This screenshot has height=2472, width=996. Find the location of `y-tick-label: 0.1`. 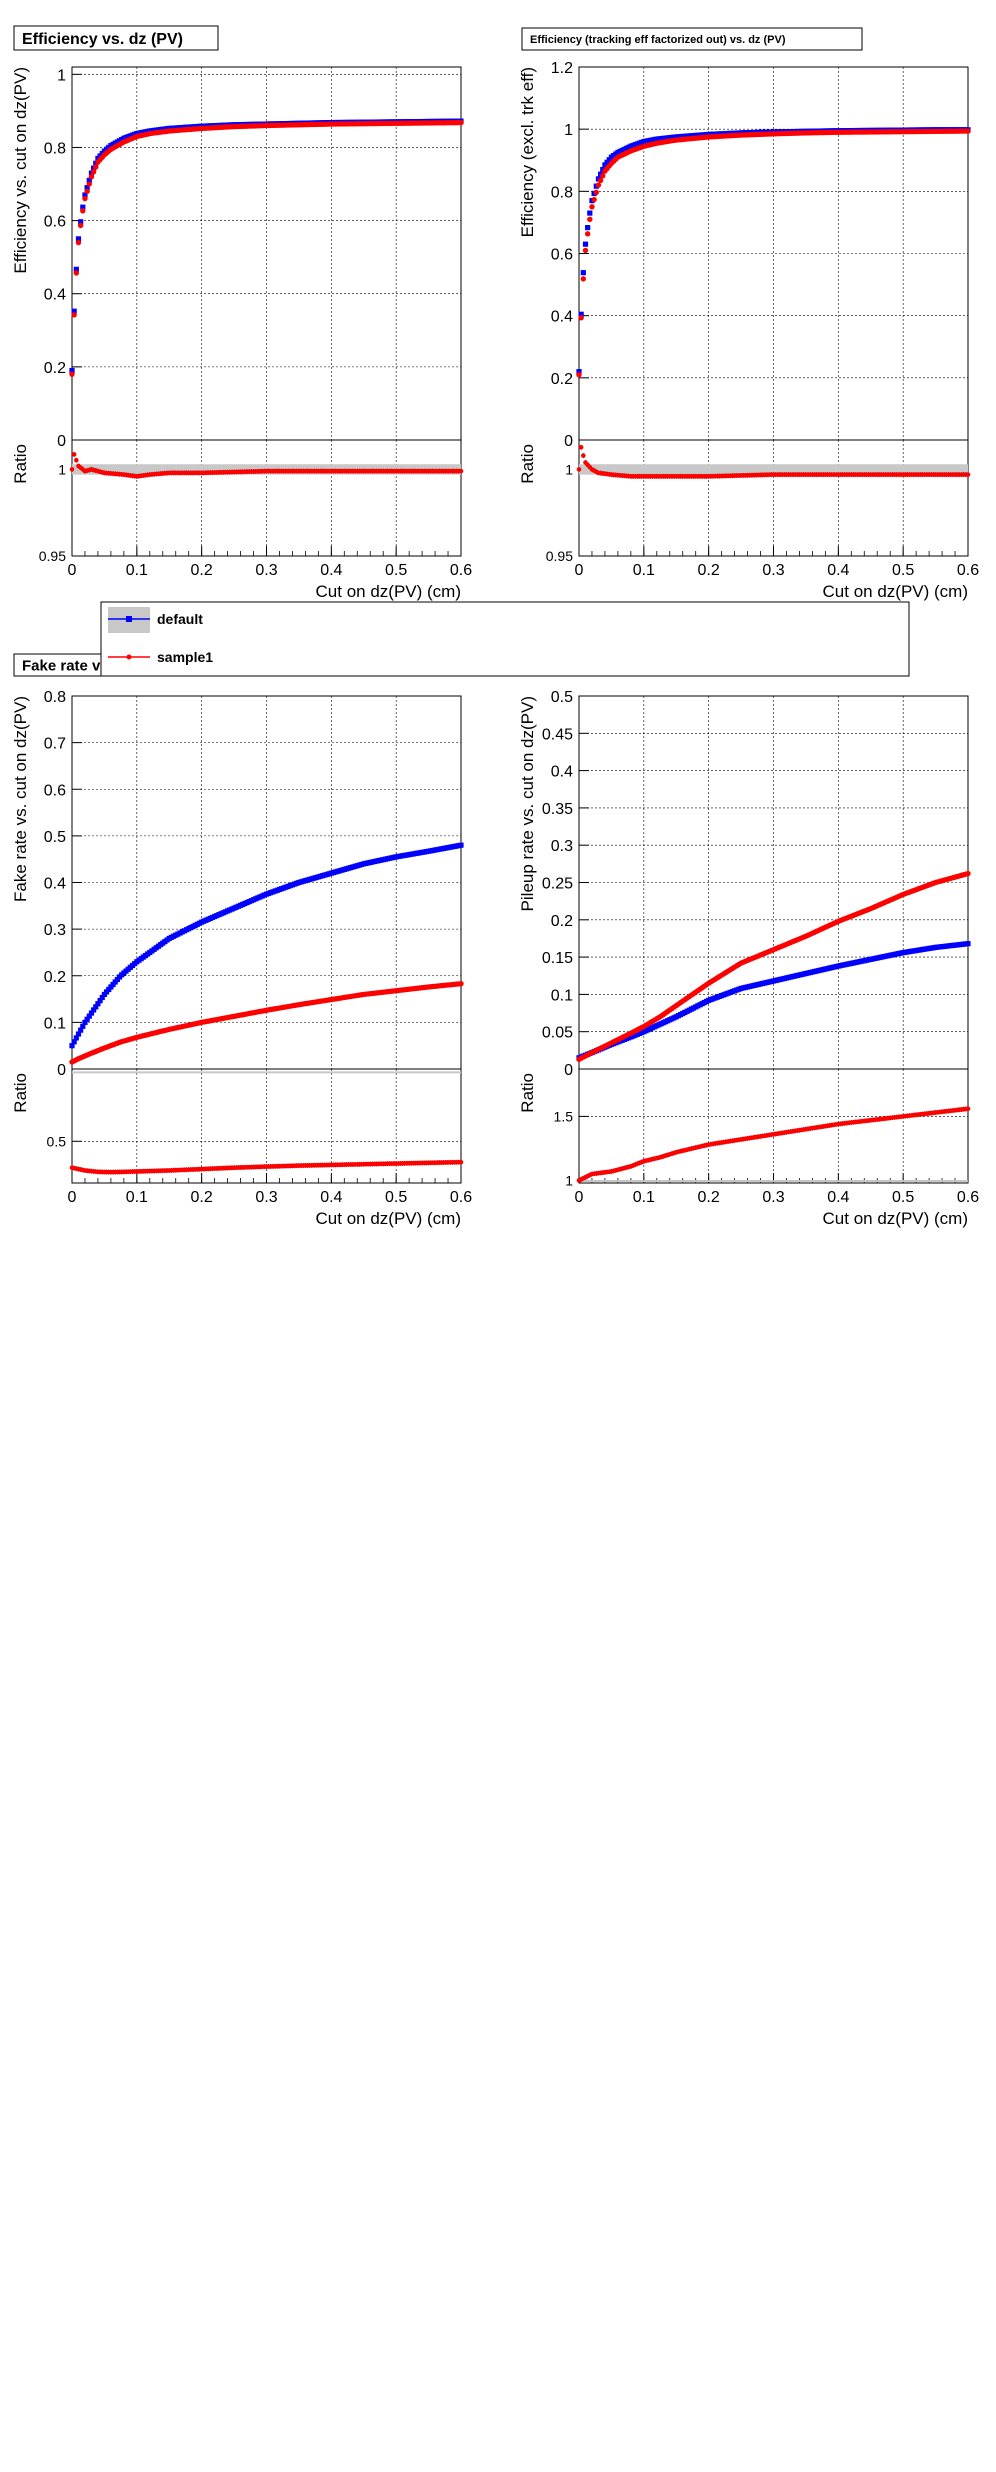

y-tick-label: 0.1 is located at coordinates (55, 1023).